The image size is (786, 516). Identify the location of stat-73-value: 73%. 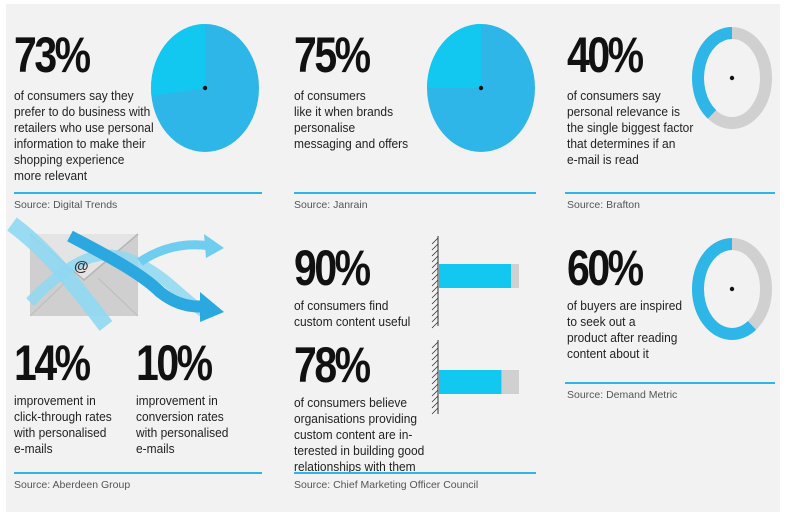
(52, 55).